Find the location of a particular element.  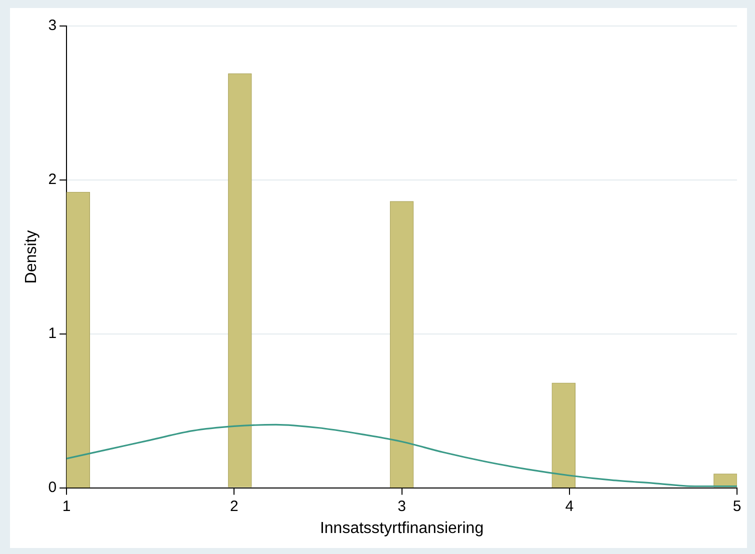

x-tick-label: 3 is located at coordinates (402, 506).